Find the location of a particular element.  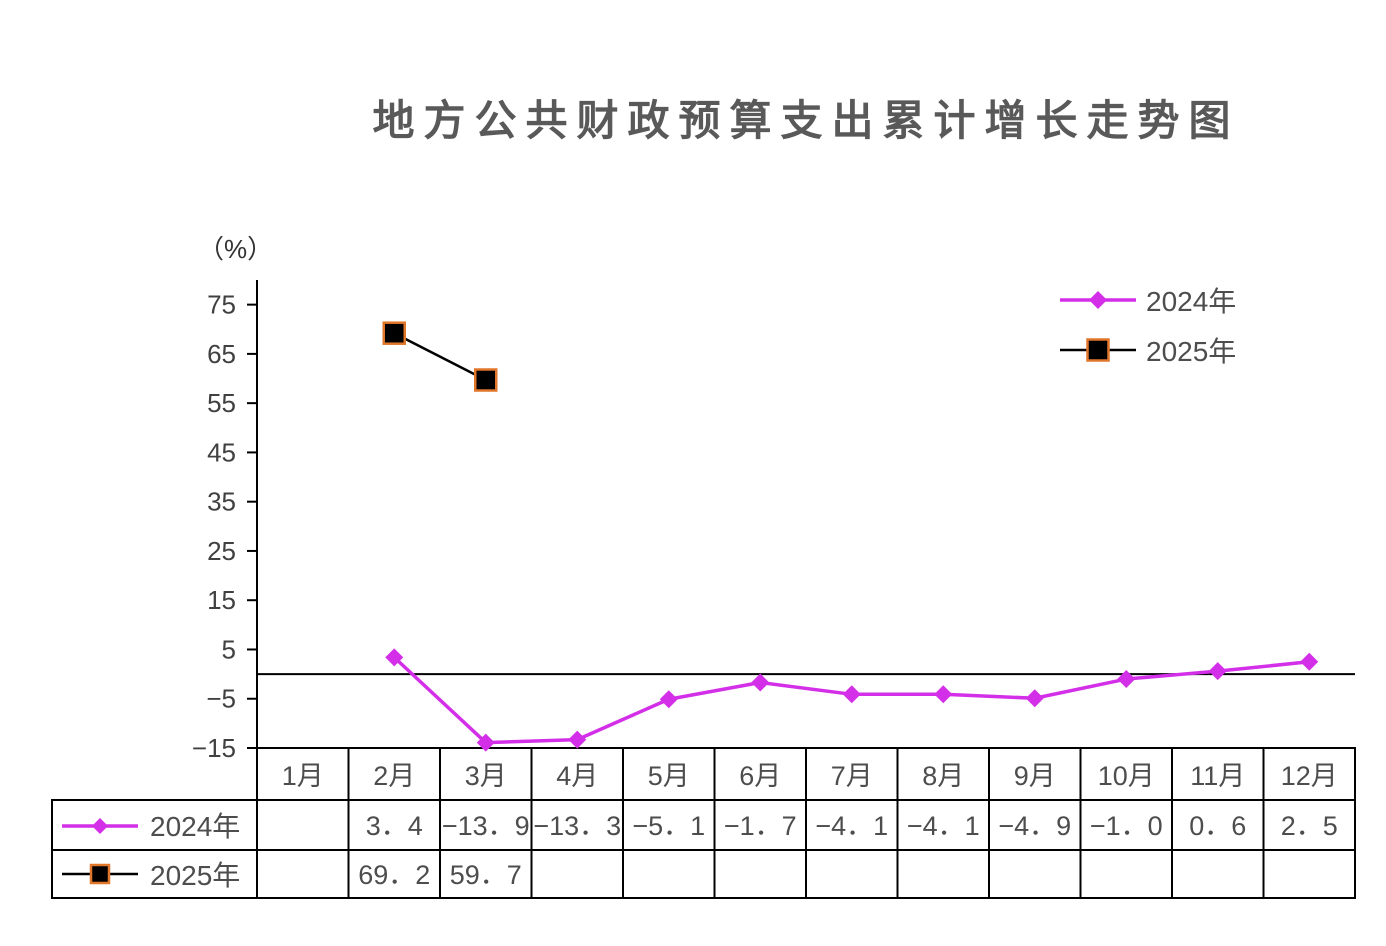

legend-label: 2024年 is located at coordinates (1191, 301).